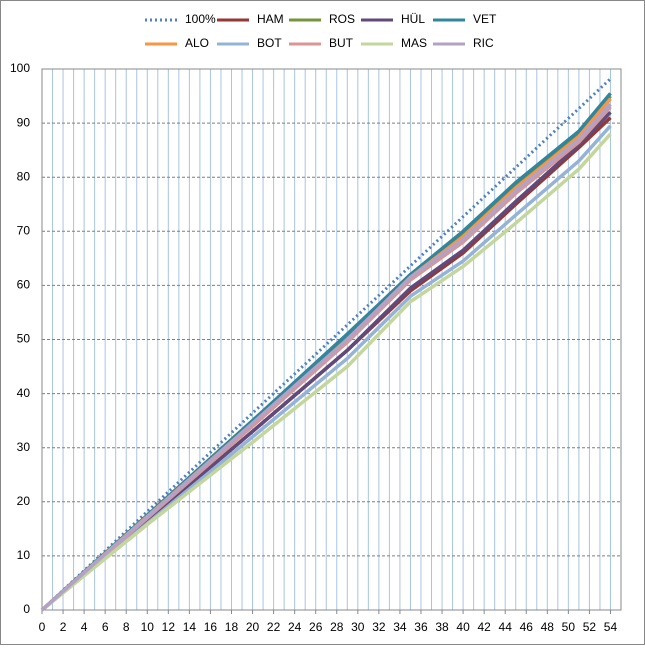  I want to click on legend-label: 100%, so click(200, 19).